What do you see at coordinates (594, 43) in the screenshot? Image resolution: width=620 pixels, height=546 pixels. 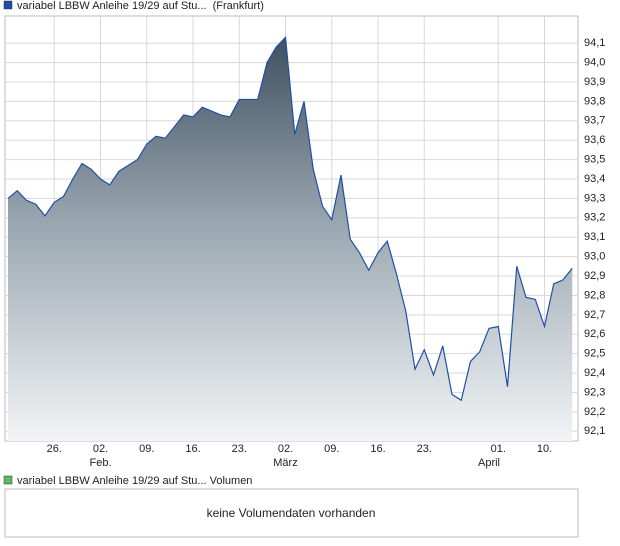 I see `y-tick-label: 94,1` at bounding box center [594, 43].